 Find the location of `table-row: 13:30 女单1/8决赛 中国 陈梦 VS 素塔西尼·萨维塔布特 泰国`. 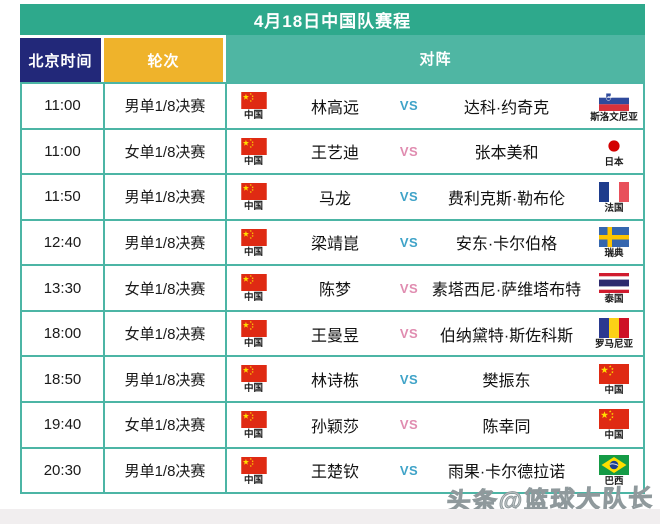

table-row: 13:30 女单1/8决赛 中国 陈梦 VS 素塔西尼·萨维塔布特 泰国 is located at coordinates (332, 287).